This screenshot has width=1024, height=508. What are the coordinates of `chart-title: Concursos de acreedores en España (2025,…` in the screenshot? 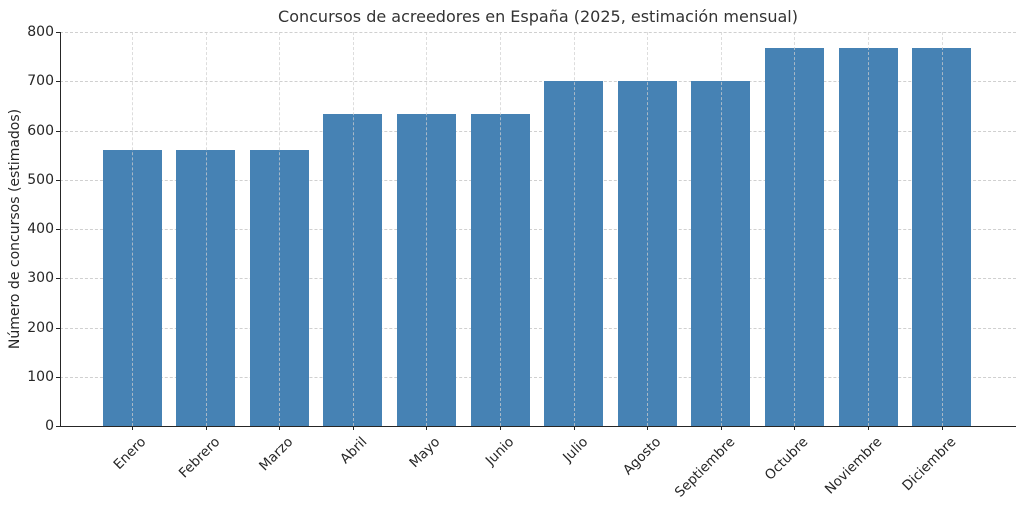 It's located at (538, 16).